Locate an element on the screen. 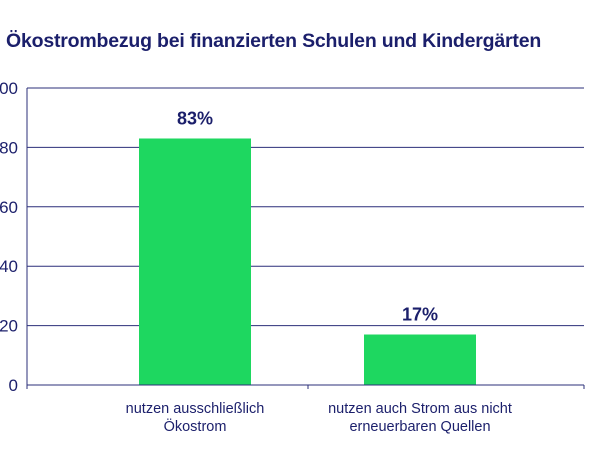 This screenshot has width=599, height=450. data-label: 83% is located at coordinates (195, 118).